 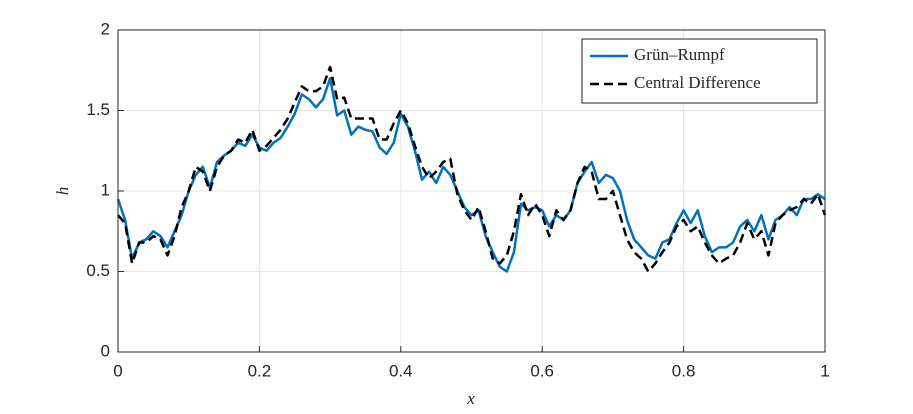 I want to click on y-tick-label: 1.5, so click(x=98, y=109).